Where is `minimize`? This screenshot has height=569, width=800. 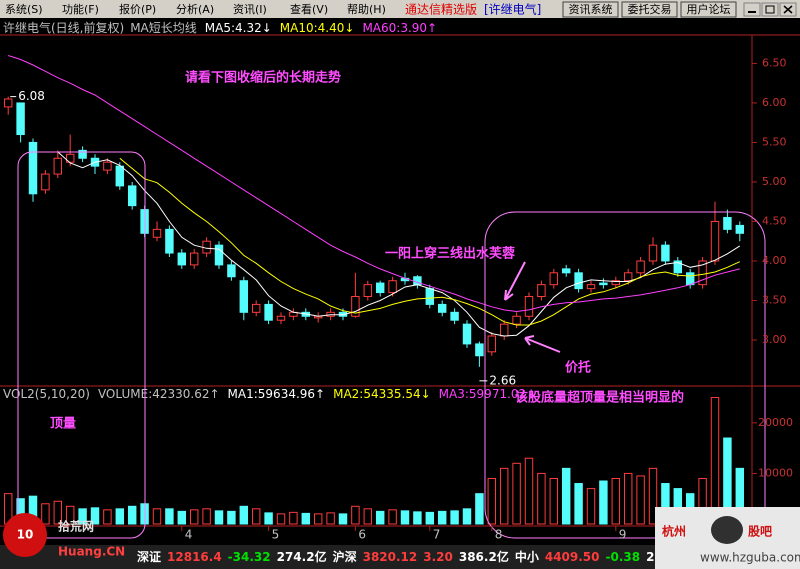
minimize is located at coordinates (752, 9).